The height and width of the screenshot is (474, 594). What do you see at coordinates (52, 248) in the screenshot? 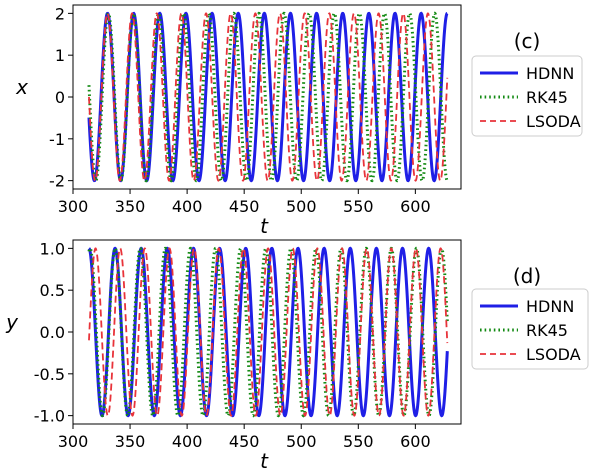
I see `y-tick-label: 1.0` at bounding box center [52, 248].